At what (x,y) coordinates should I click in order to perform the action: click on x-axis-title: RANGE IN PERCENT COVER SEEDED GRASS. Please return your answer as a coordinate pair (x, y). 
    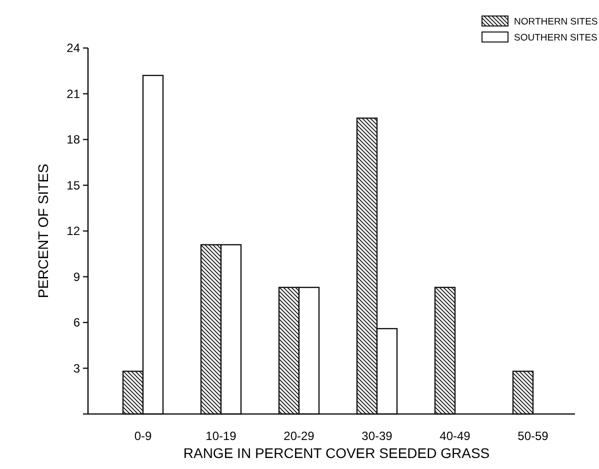
    Looking at the image, I should click on (336, 453).